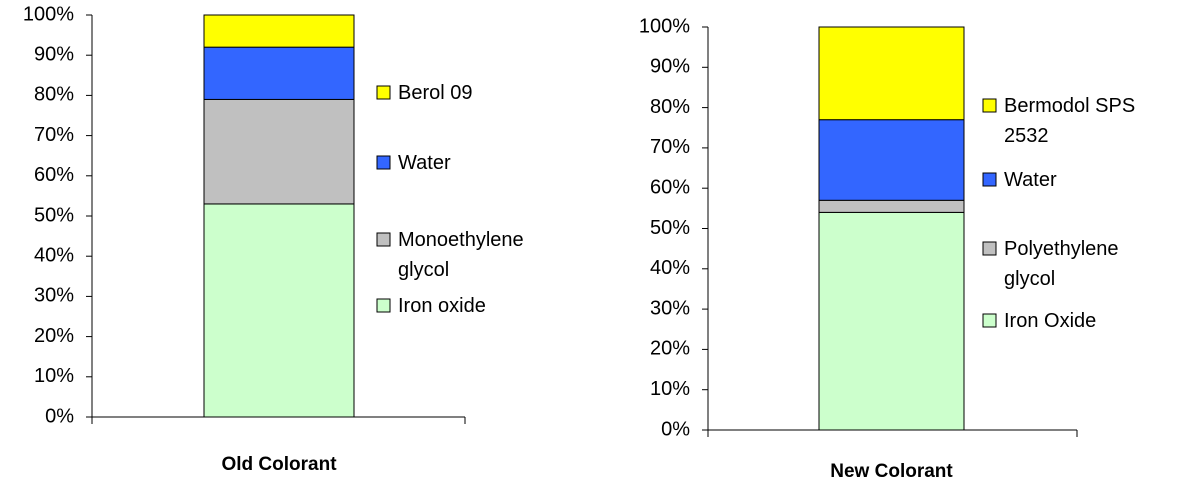  I want to click on x-category-label: New Colorant, so click(891, 471).